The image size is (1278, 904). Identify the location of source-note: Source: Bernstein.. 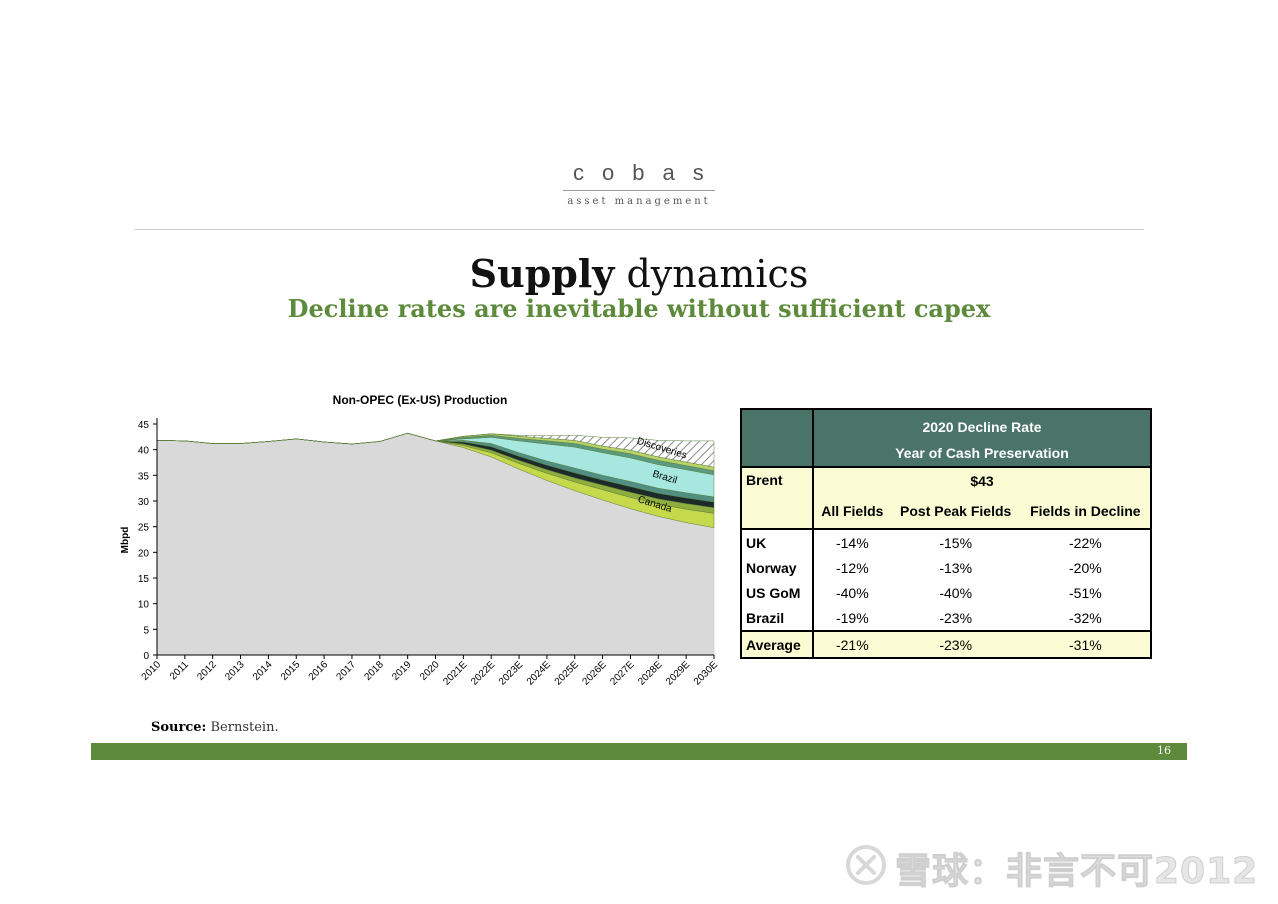
(215, 727).